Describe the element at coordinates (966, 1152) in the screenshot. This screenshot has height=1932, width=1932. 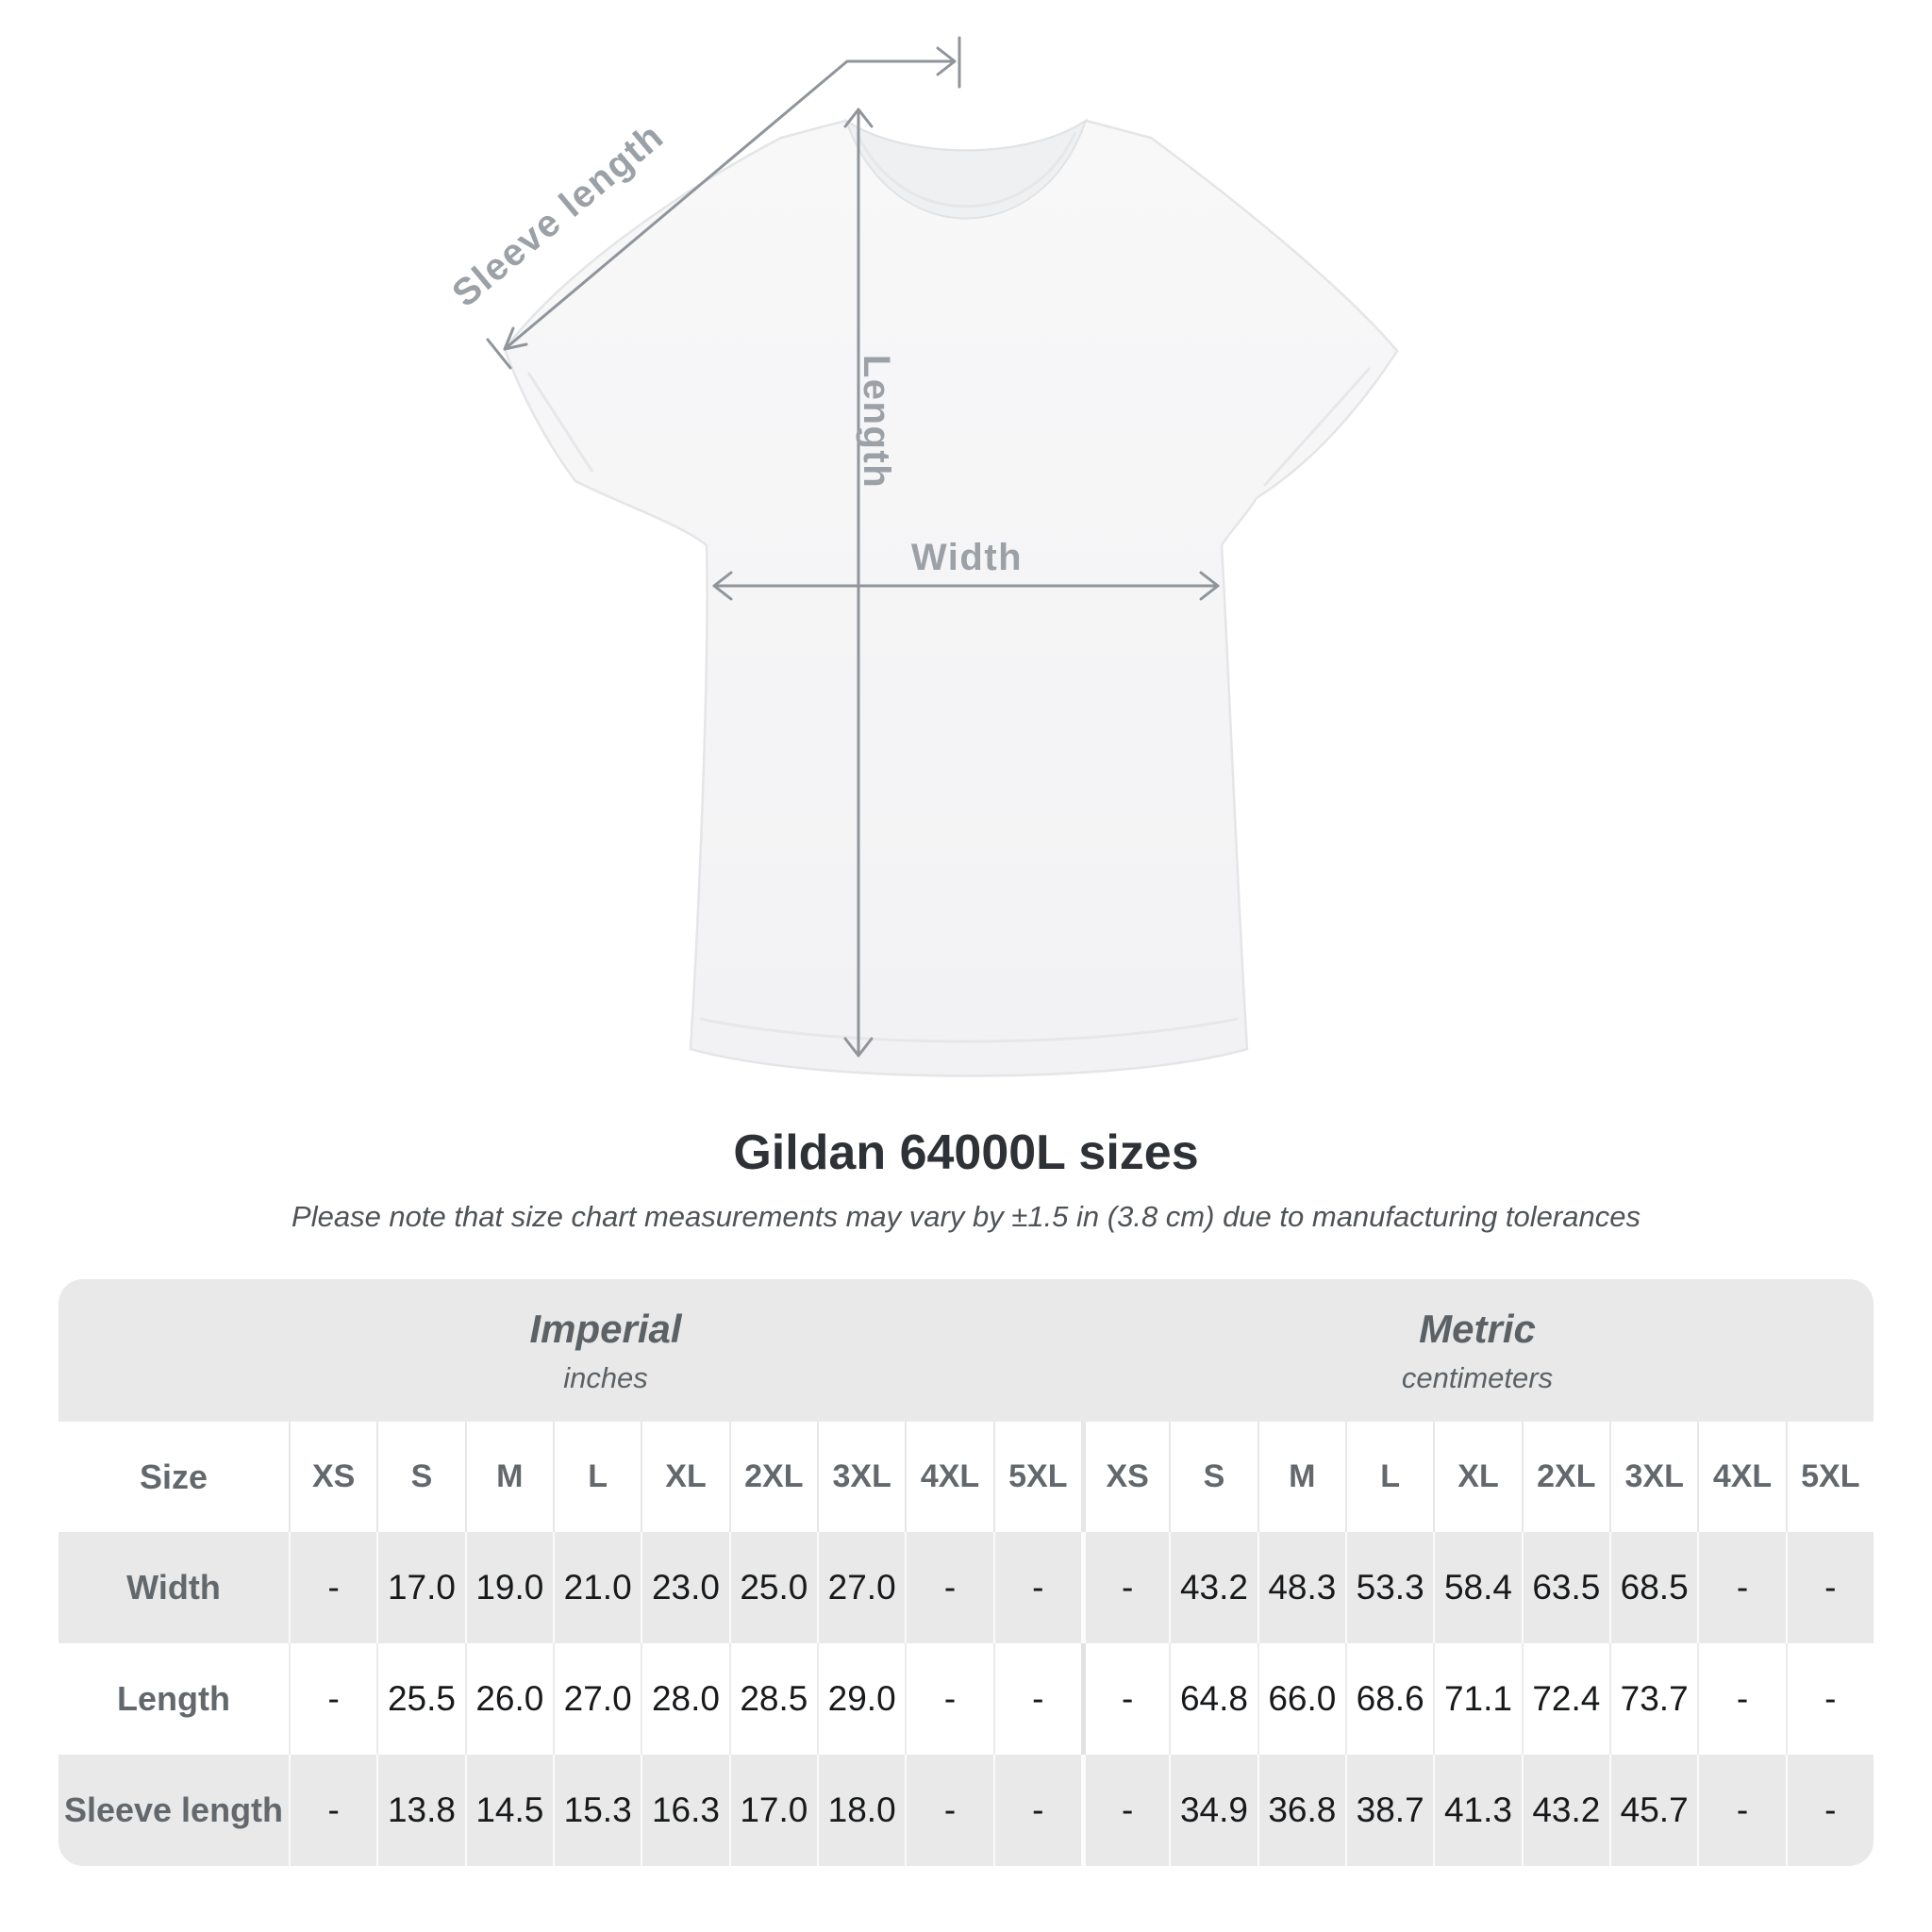
I see `page-title: Gildan 64000L sizes` at that location.